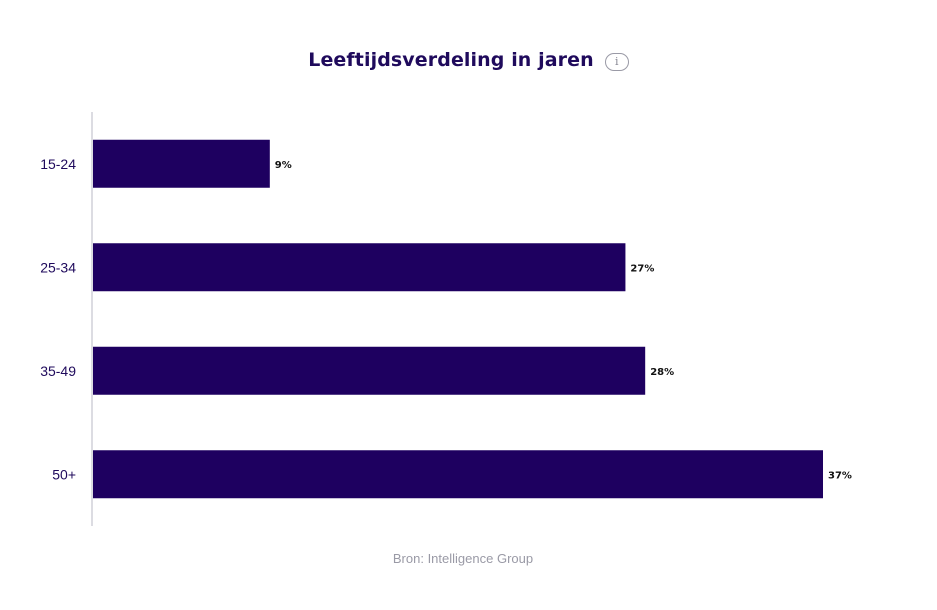 The height and width of the screenshot is (610, 937). Describe the element at coordinates (840, 475) in the screenshot. I see `value-label-50+: 37%` at that location.